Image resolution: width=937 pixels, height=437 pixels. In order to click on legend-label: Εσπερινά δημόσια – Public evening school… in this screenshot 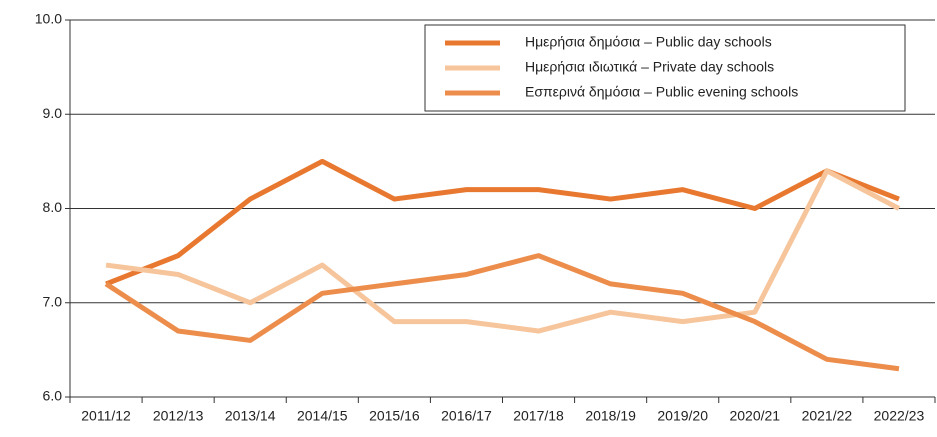, I will do `click(661, 92)`.